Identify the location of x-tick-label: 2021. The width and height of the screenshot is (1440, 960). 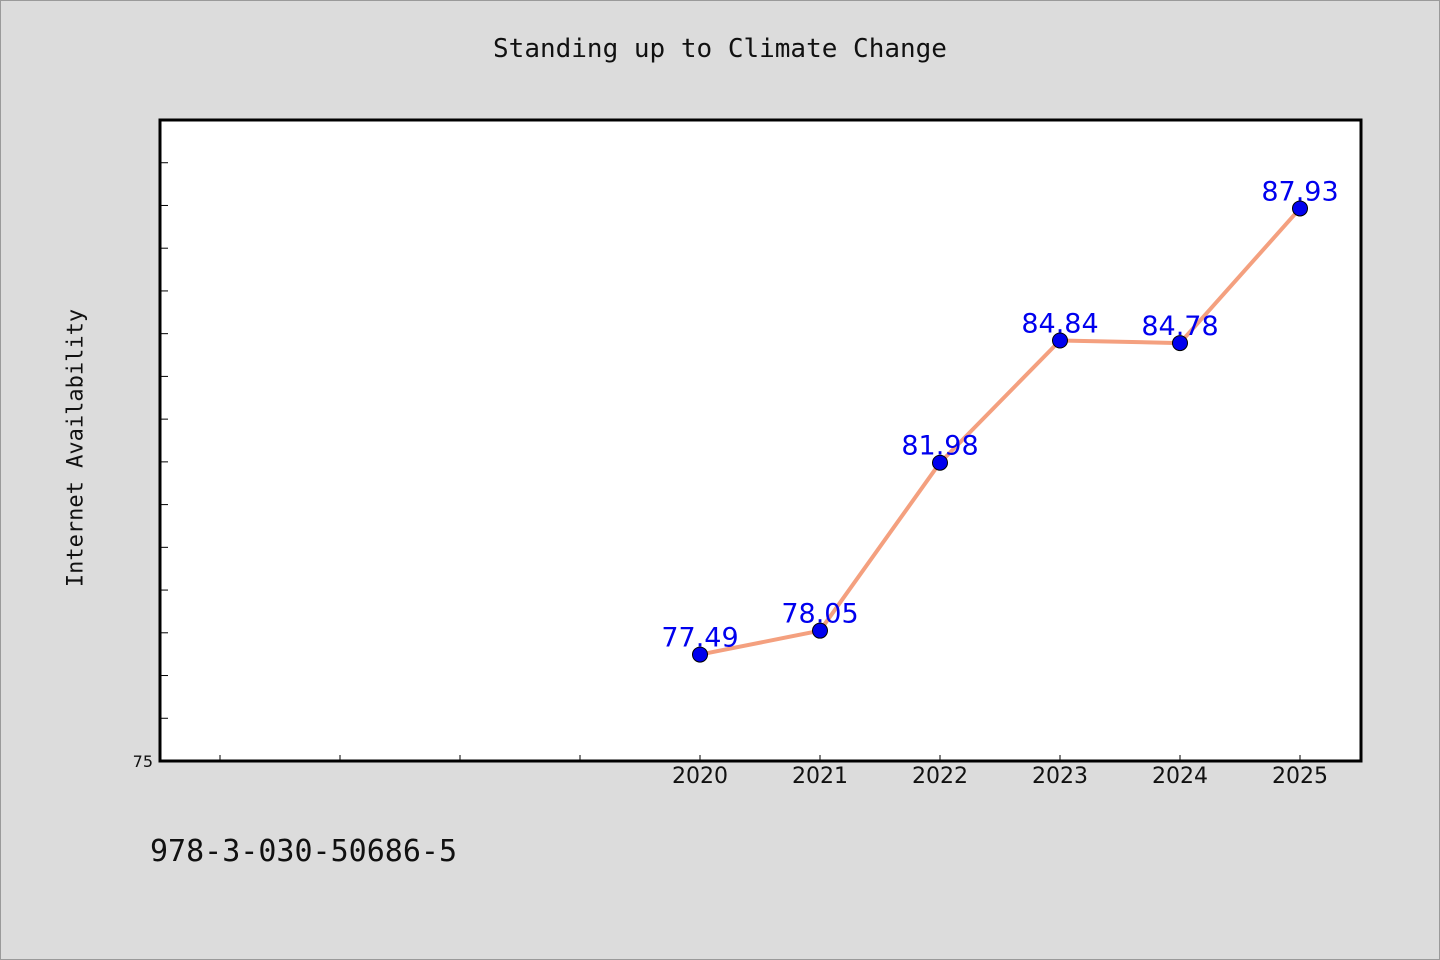
(820, 776).